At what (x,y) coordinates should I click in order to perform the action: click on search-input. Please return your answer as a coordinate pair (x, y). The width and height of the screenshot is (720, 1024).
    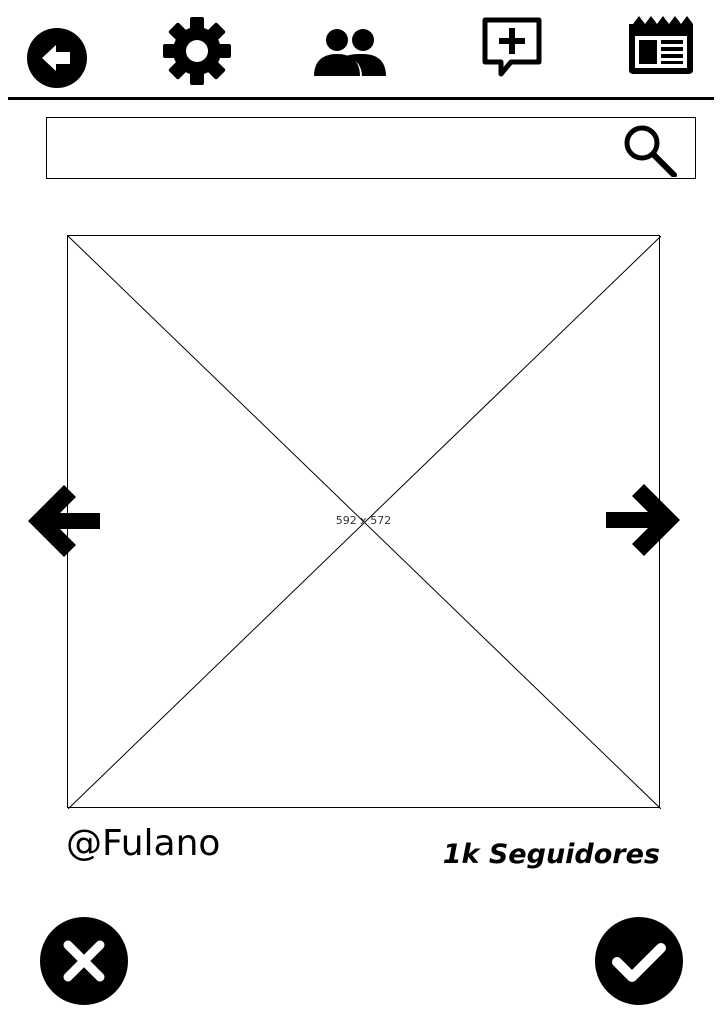
    Looking at the image, I should click on (337, 149).